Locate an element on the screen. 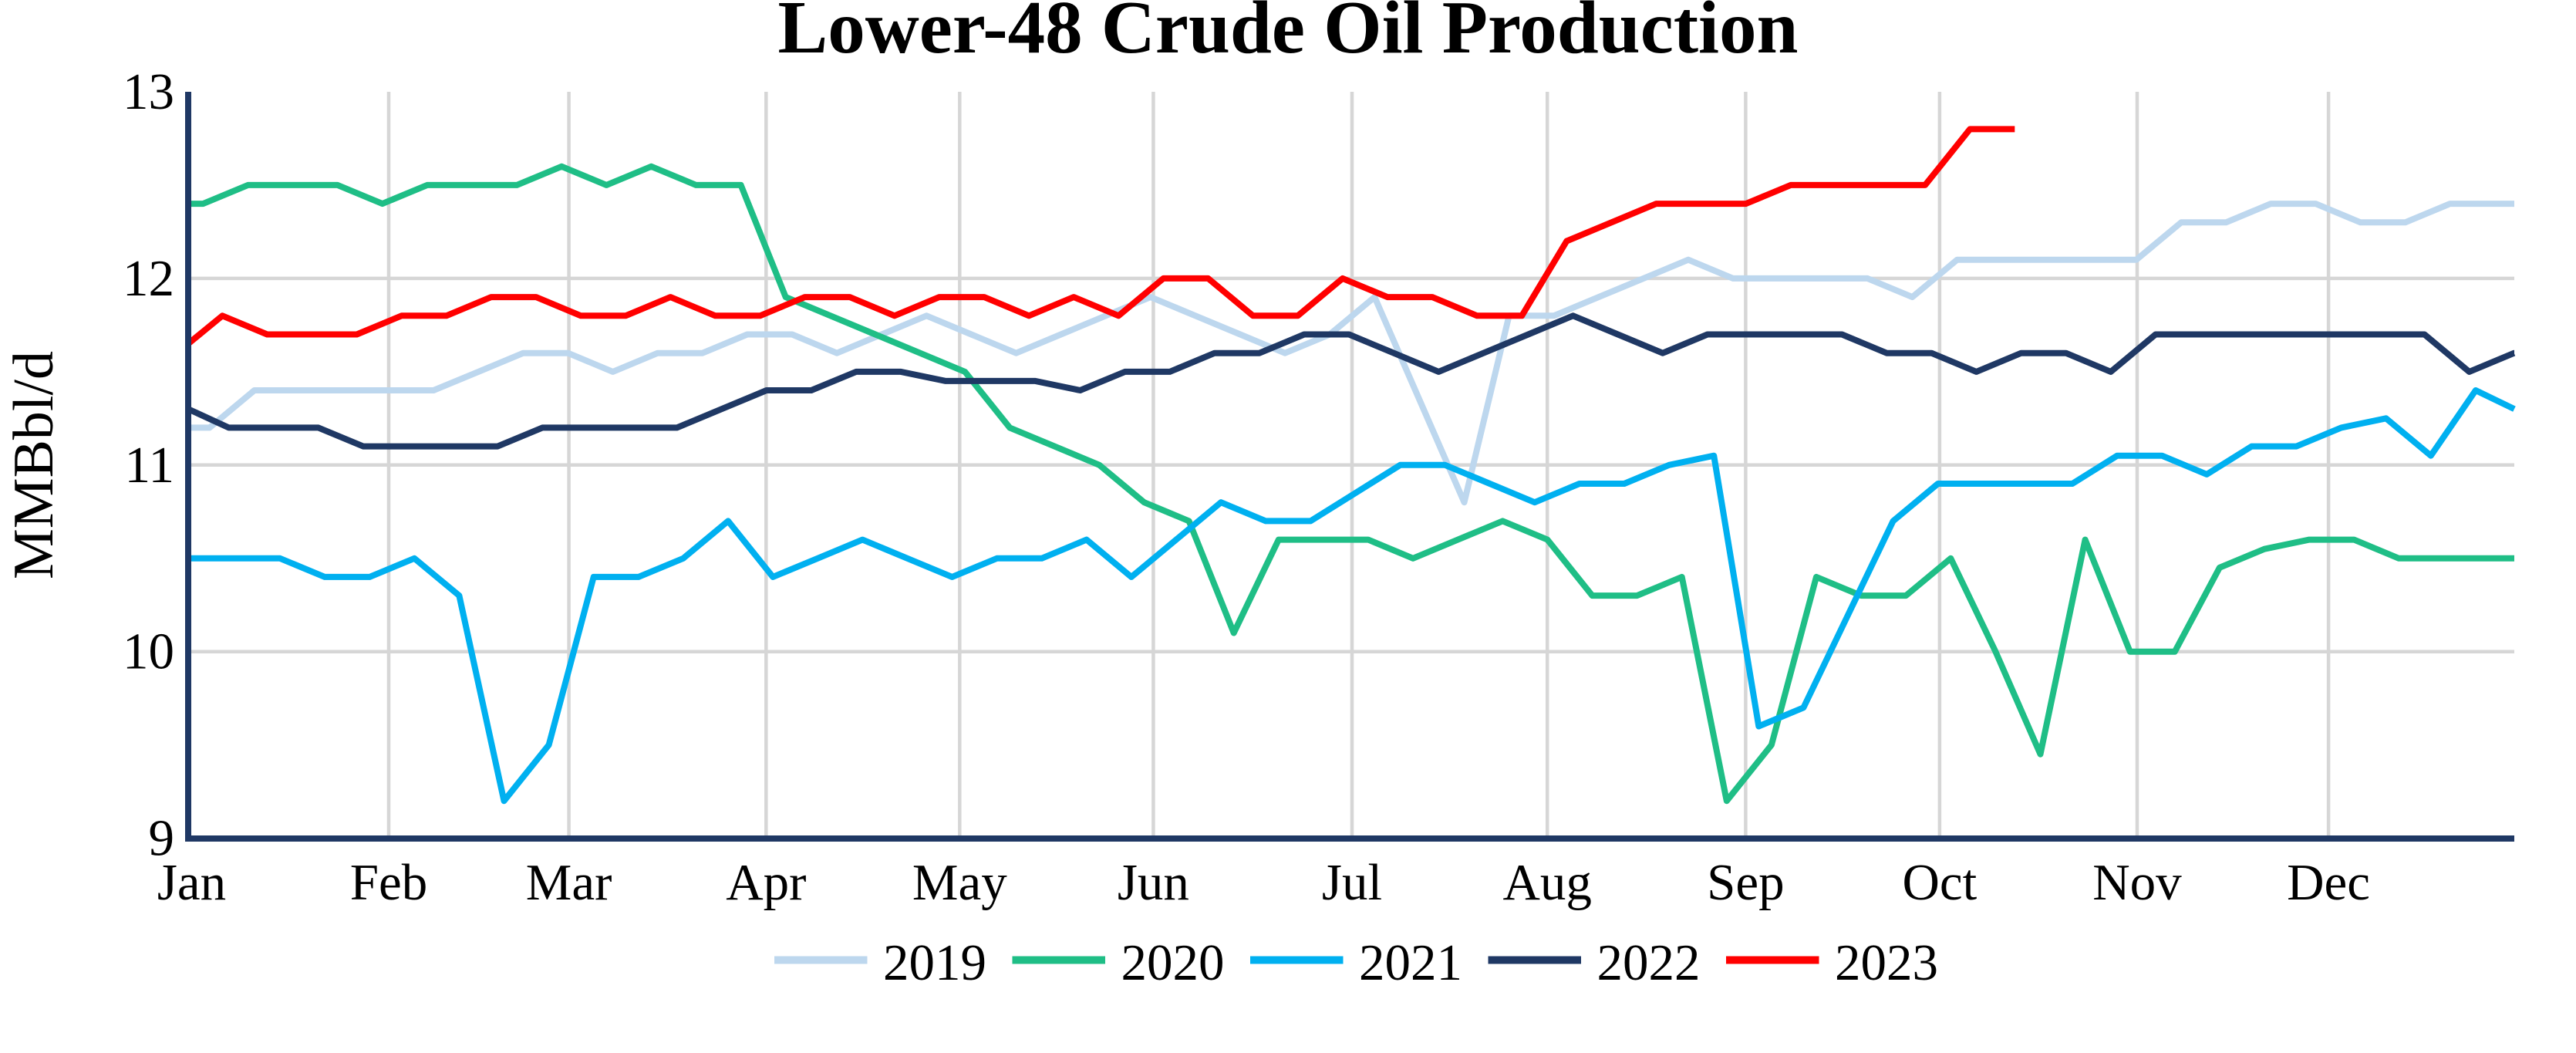 Image resolution: width=2576 pixels, height=1053 pixels. svg-text: Lower-48 Crude Oil Production is located at coordinates (1288, 34).